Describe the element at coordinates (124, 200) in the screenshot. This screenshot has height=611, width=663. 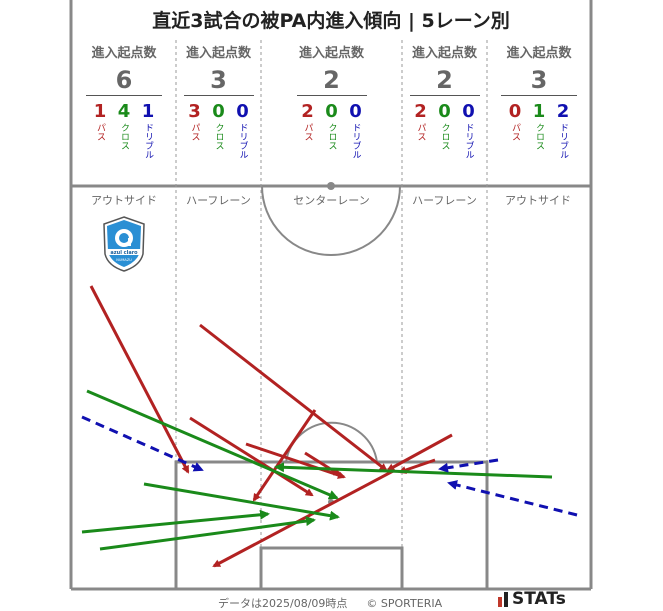
I see `zone-label-outside-left: アウトサイド` at that location.